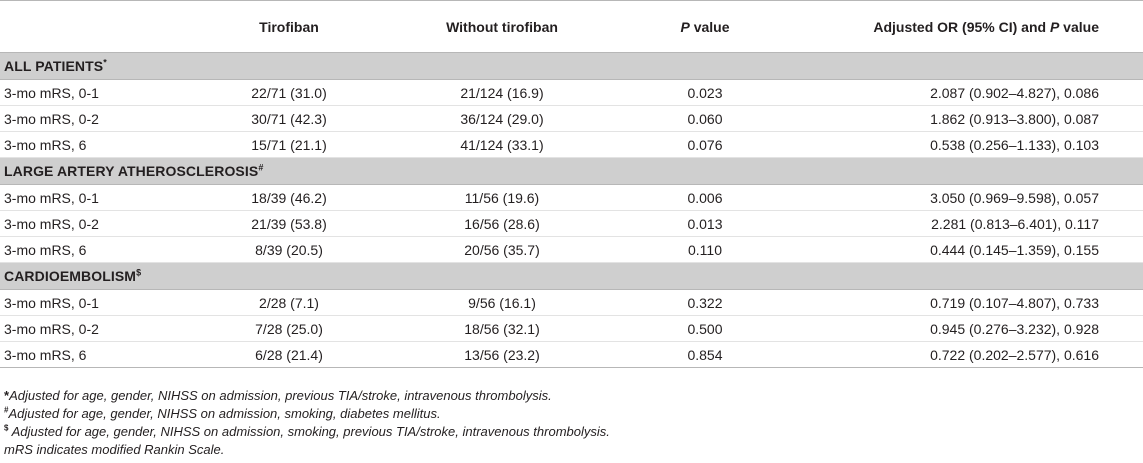  I want to click on adjusted-or-value: 2.281 (0.813–6.401), 0.117, so click(966, 223).